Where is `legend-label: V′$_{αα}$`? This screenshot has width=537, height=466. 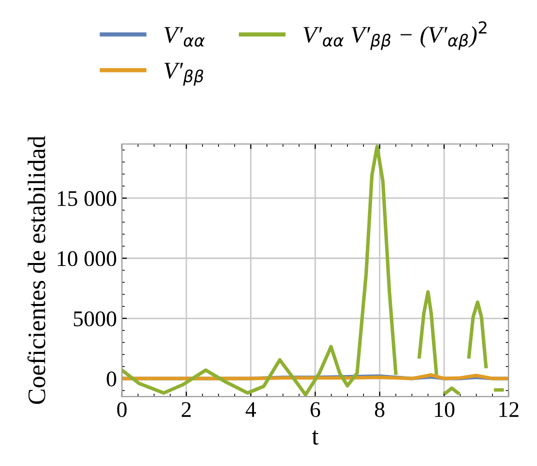 legend-label: V′$_{αα}$ is located at coordinates (184, 37).